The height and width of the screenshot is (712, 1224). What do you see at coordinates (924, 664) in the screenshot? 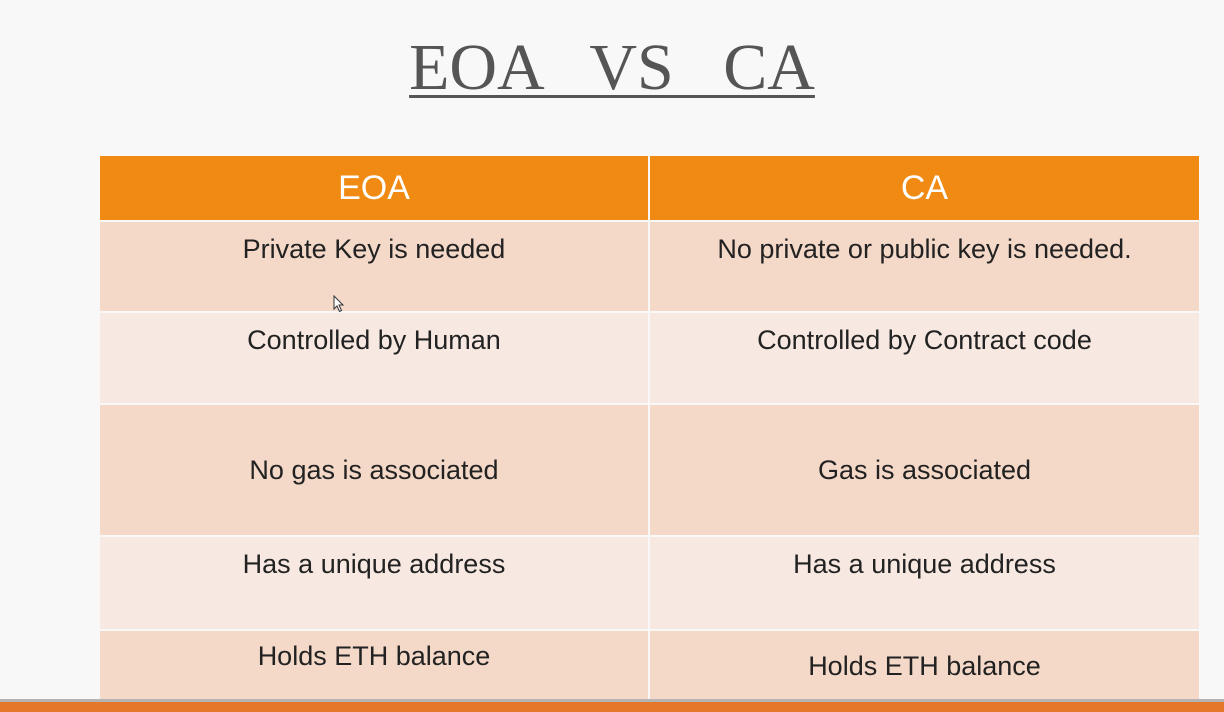
I see `ca-cell: Holds ETH balance` at bounding box center [924, 664].